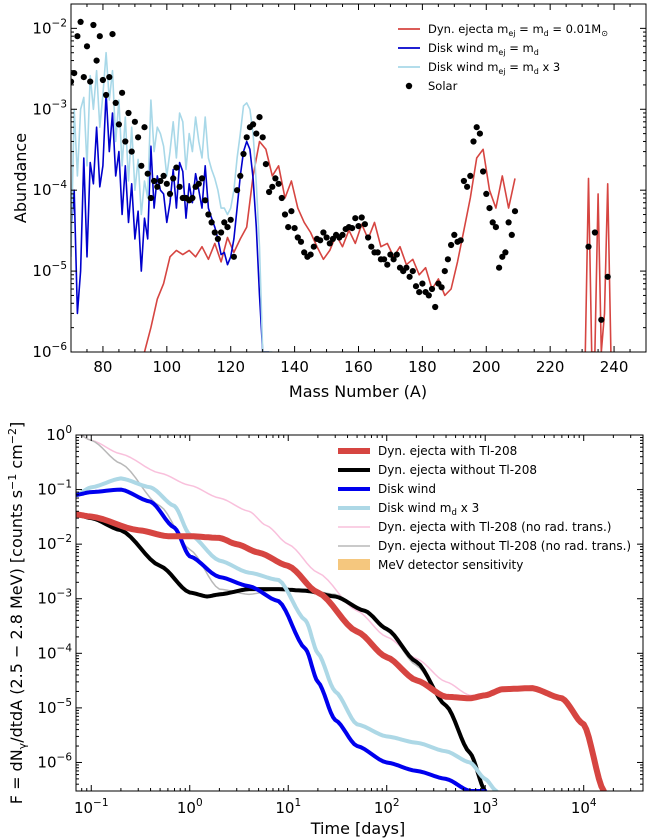 This screenshot has width=657, height=838. What do you see at coordinates (485, 807) in the screenshot?
I see `flux-x-tick-label: 10³` at bounding box center [485, 807].